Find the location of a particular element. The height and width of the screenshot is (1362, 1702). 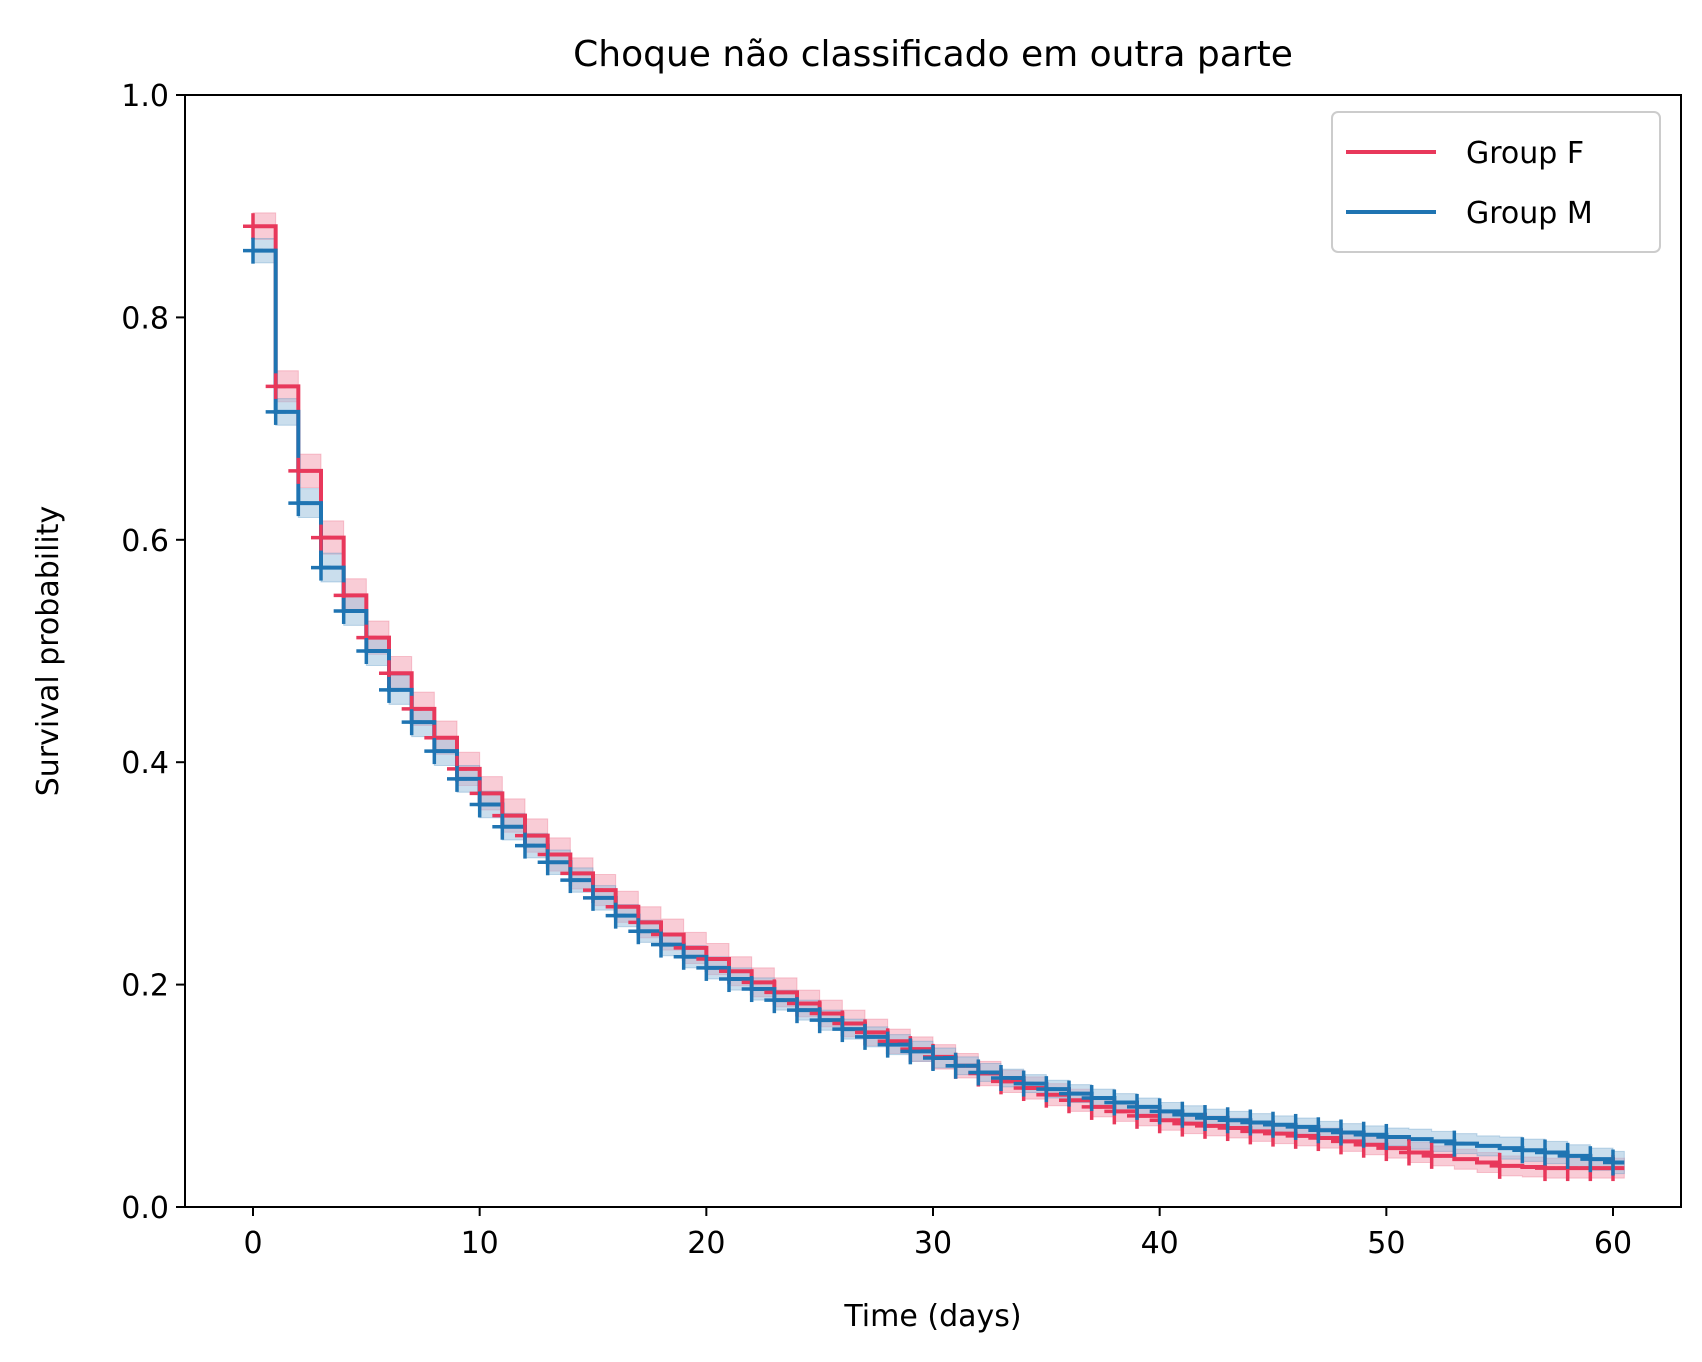

x-tick-label: 50 is located at coordinates (1386, 1243).